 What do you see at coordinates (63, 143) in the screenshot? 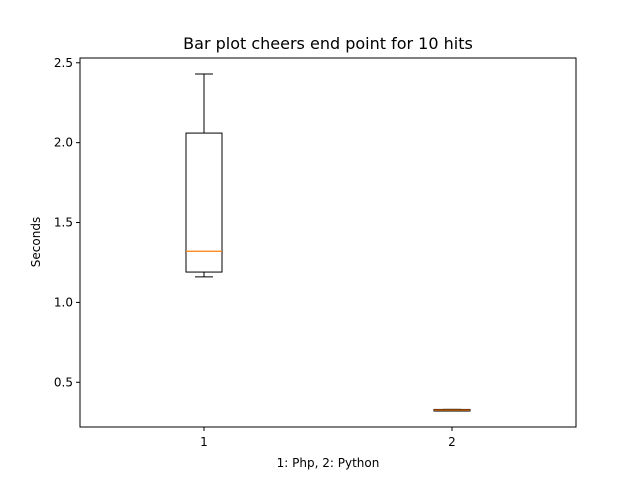
I see `y-tick-label: 2.0` at bounding box center [63, 143].